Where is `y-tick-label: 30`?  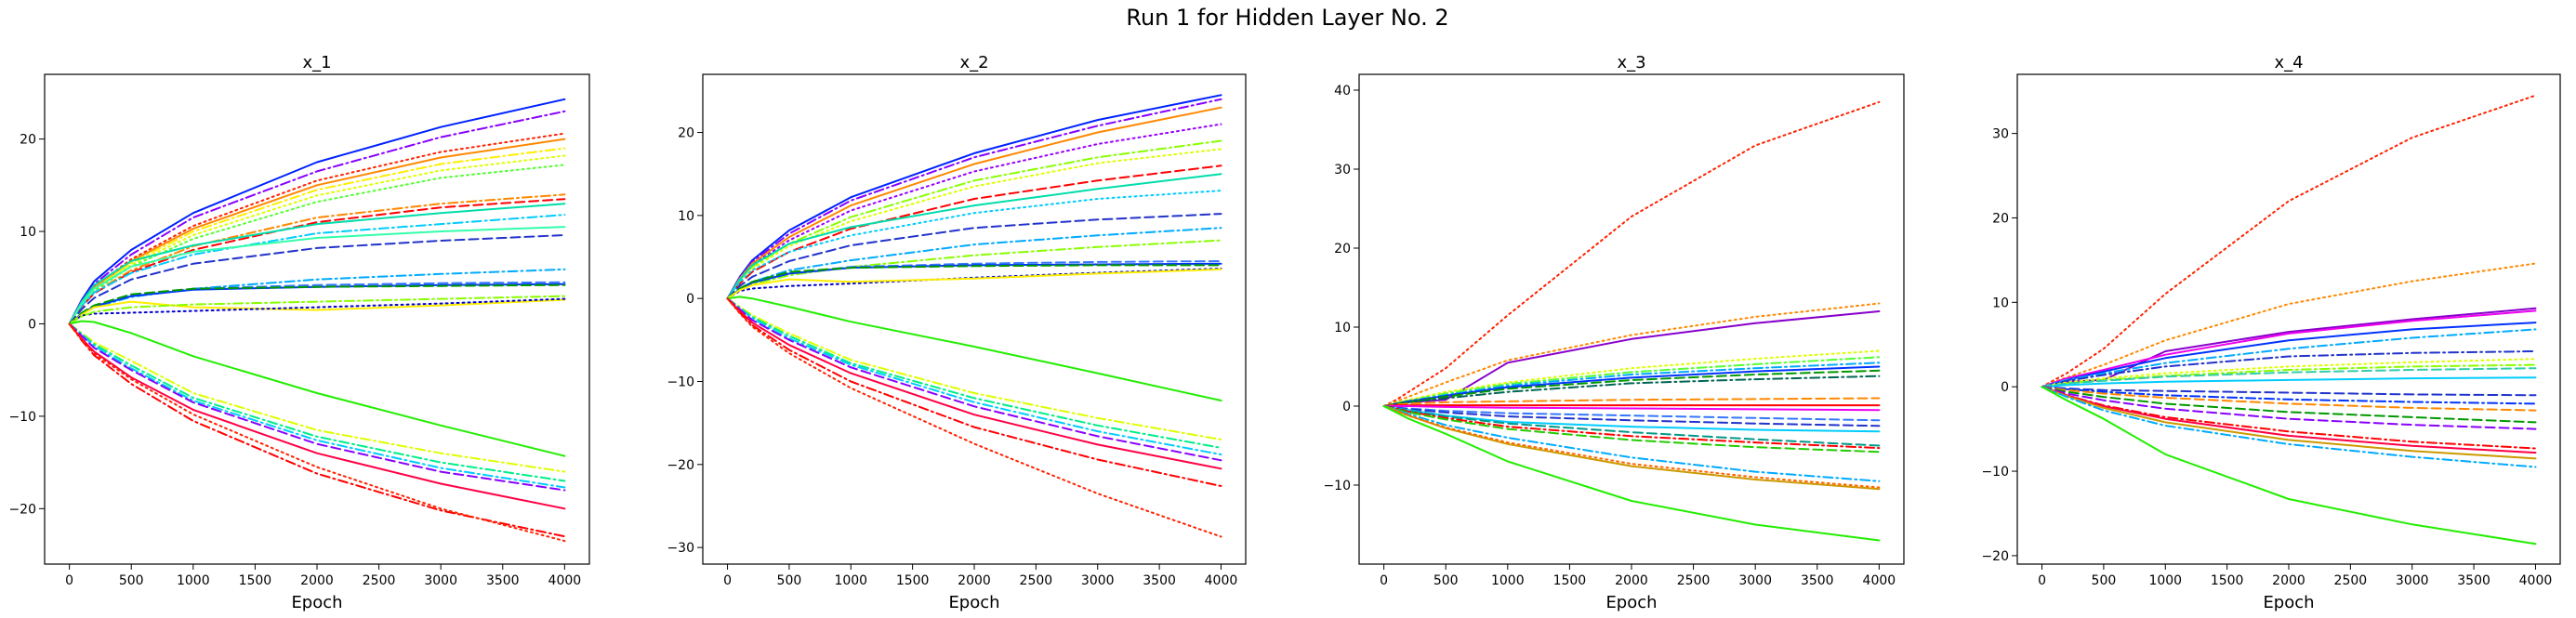
y-tick-label: 30 is located at coordinates (2001, 134).